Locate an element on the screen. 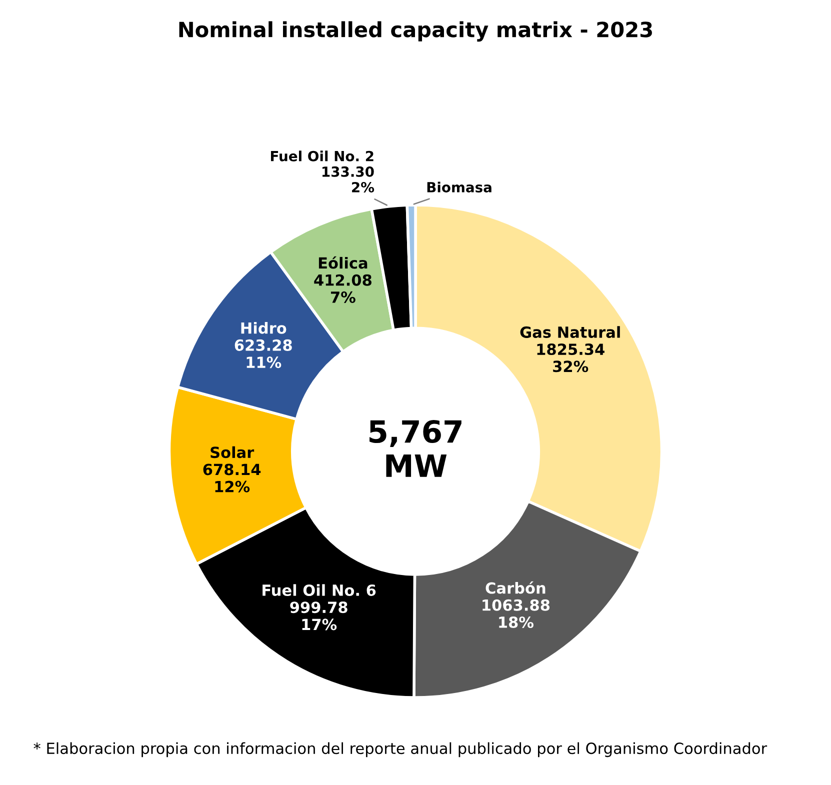  chart-title: Nominal installed capacity matrix - 2023 is located at coordinates (415, 31).